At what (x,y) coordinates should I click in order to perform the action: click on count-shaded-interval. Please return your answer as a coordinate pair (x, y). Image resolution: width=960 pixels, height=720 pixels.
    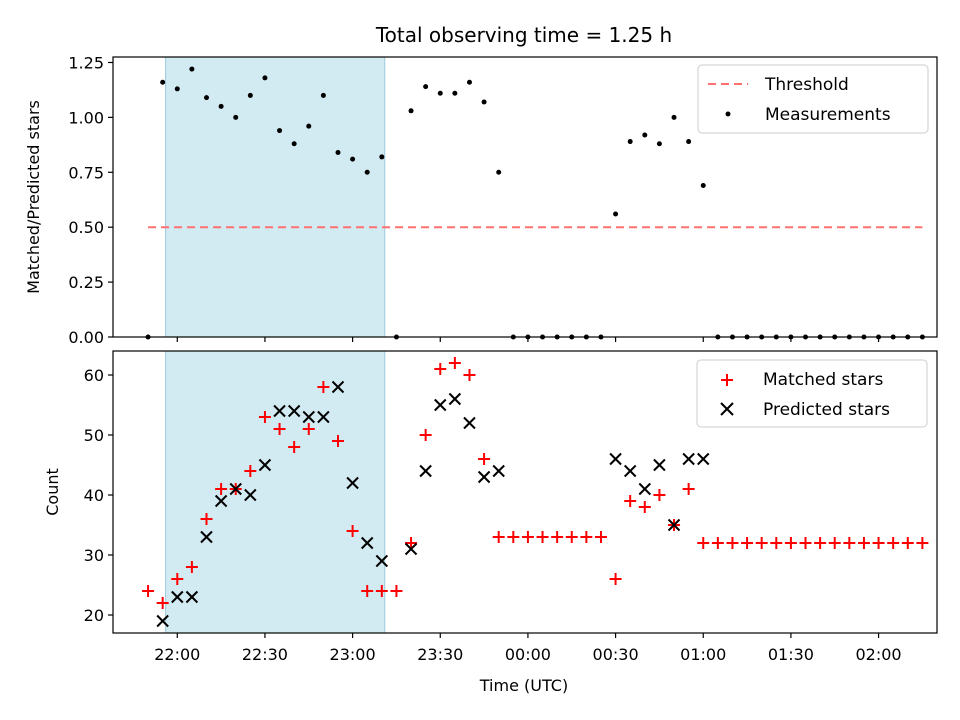
    Looking at the image, I should click on (275, 492).